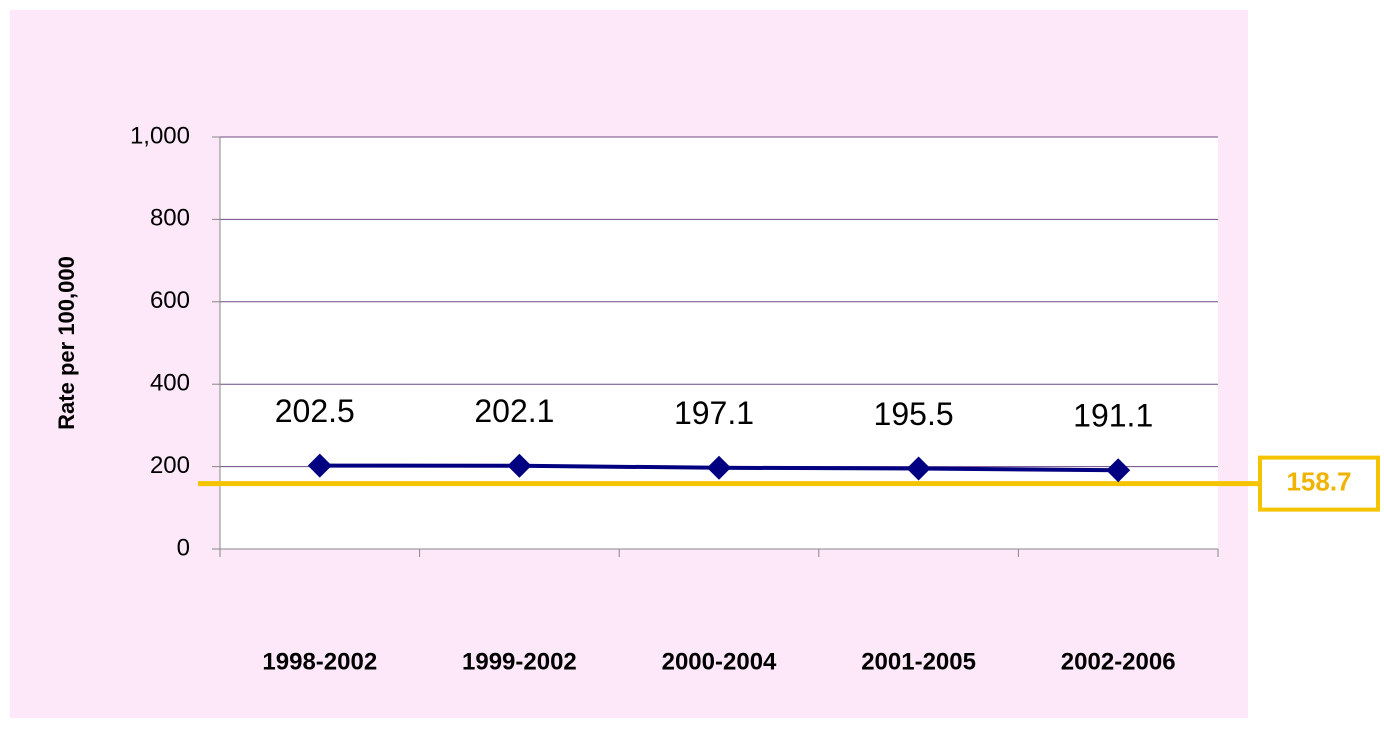 Image resolution: width=1384 pixels, height=753 pixels. I want to click on y-tick-label: 400, so click(170, 383).